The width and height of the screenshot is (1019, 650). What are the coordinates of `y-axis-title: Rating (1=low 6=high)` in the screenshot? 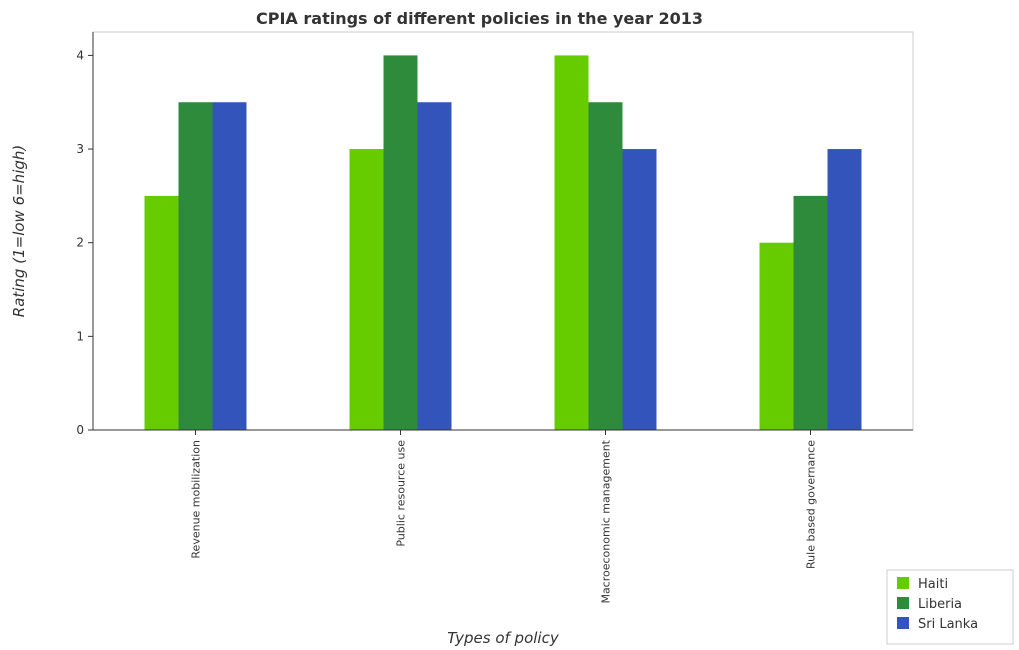 It's located at (19, 231).